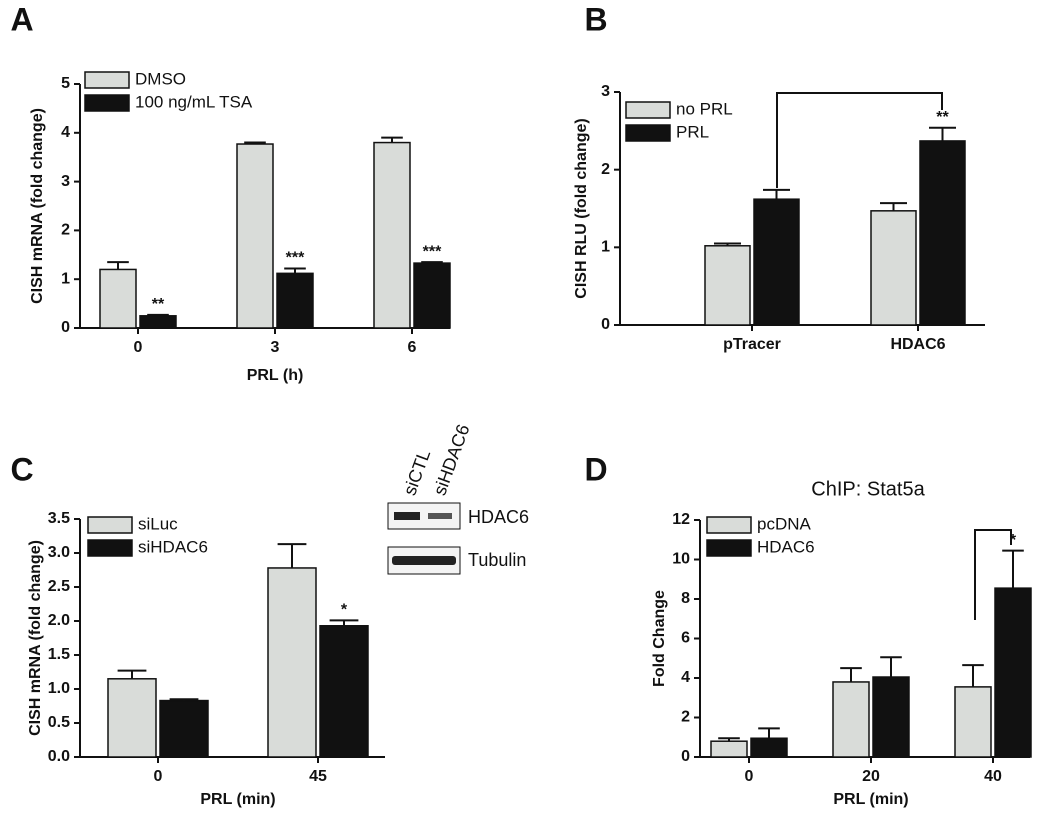  I want to click on y-tick-label: 5, so click(65, 83).